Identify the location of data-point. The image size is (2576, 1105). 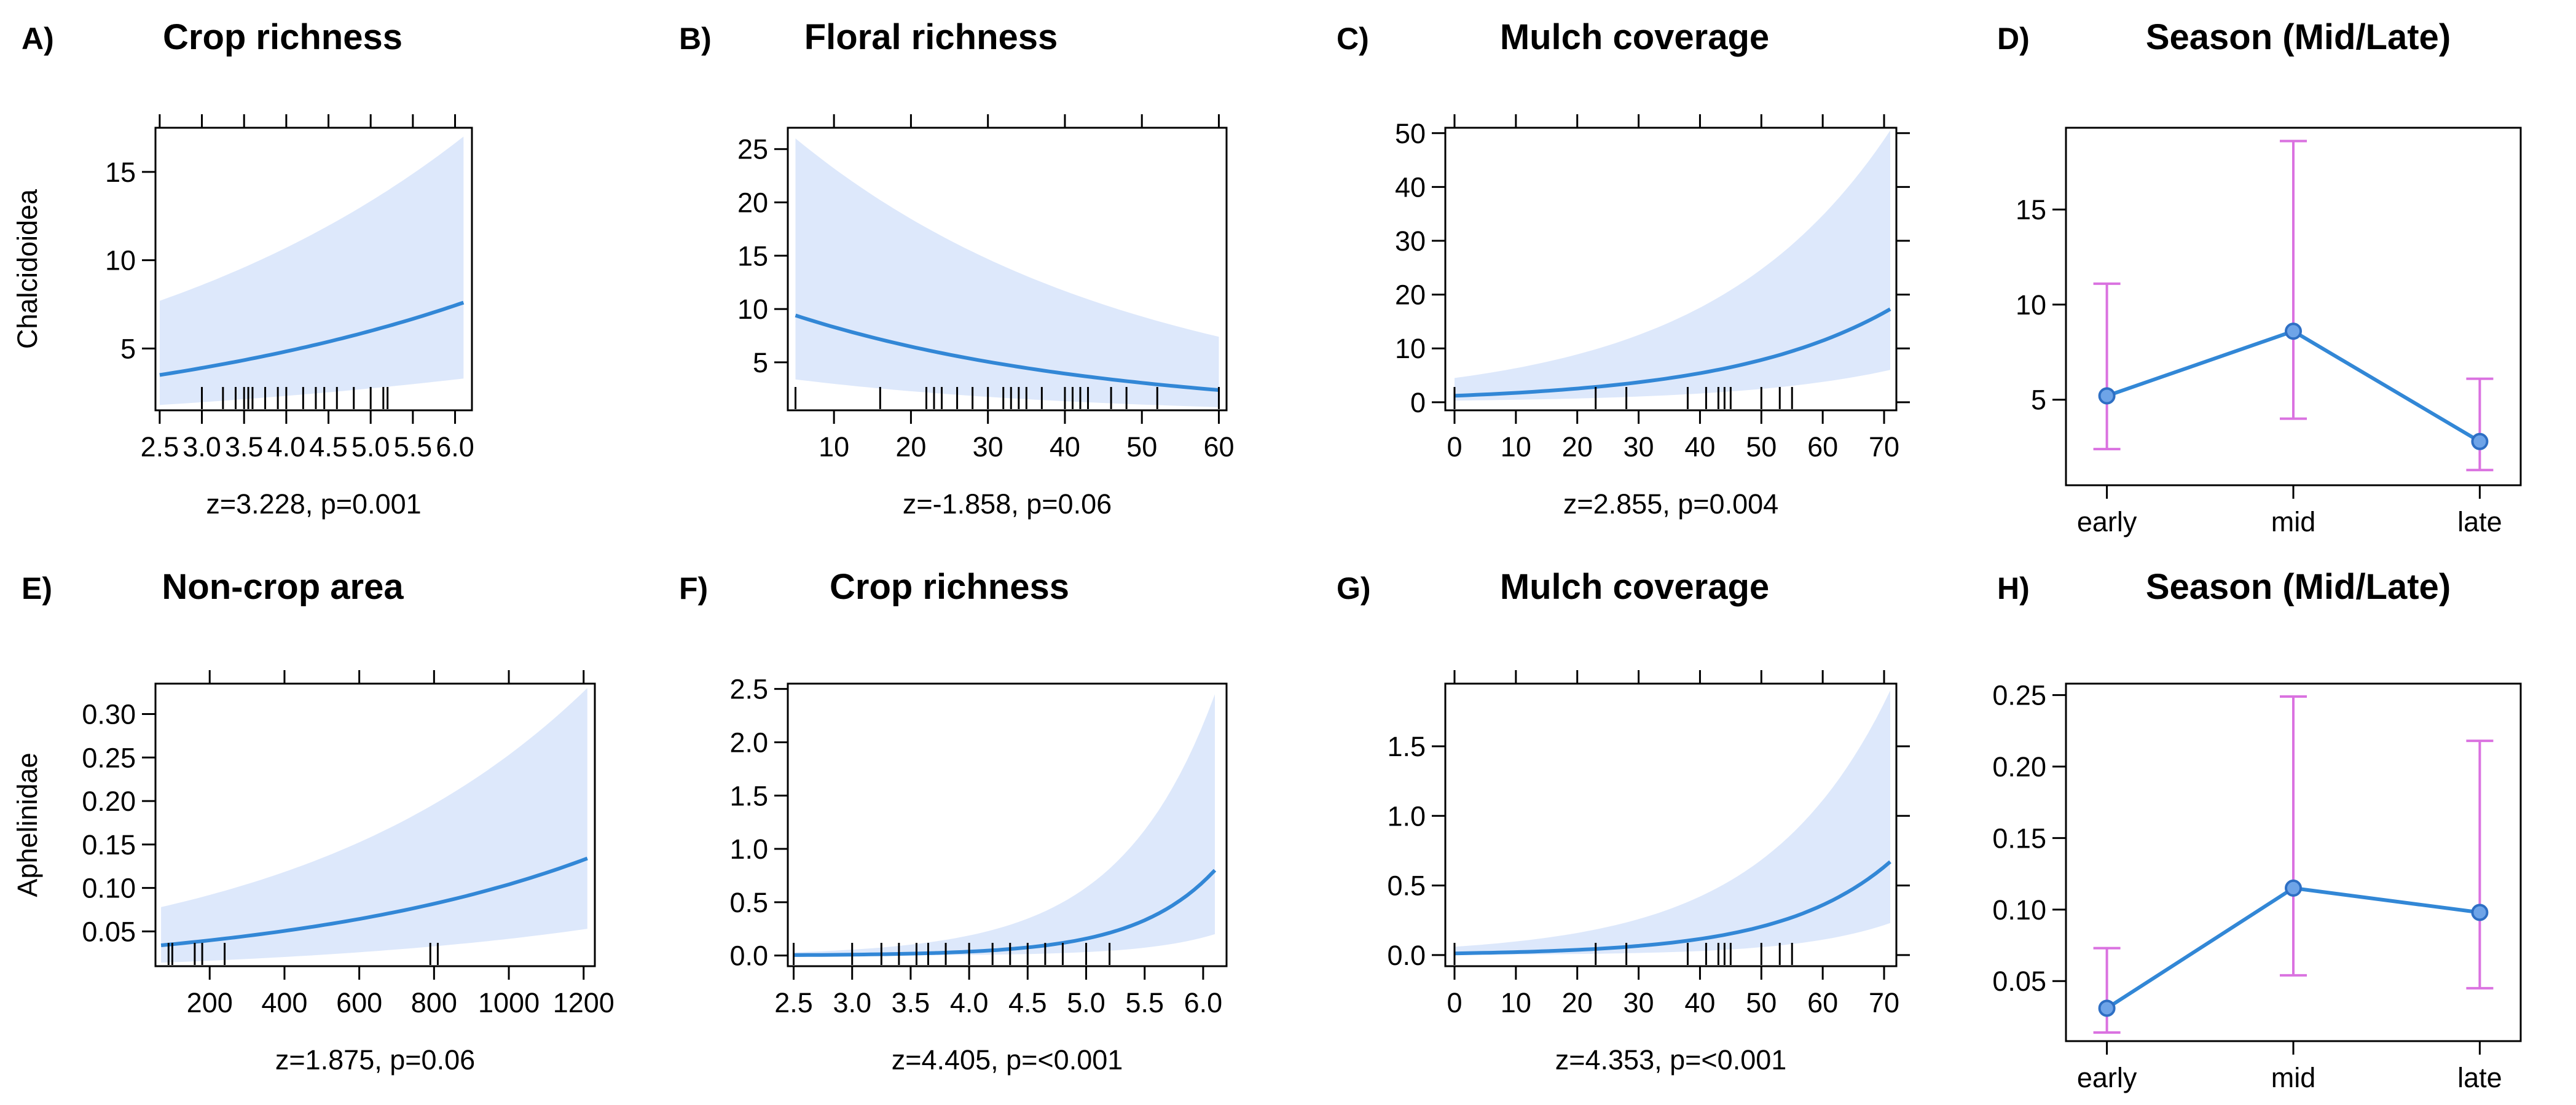
(2107, 1008).